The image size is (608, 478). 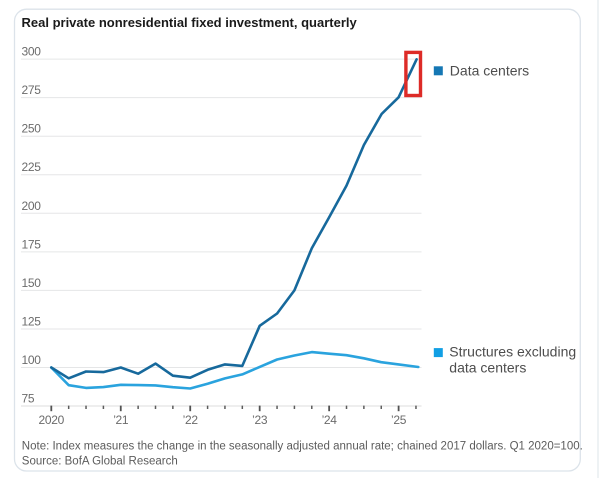 I want to click on svg-text: ’23, so click(x=260, y=420).